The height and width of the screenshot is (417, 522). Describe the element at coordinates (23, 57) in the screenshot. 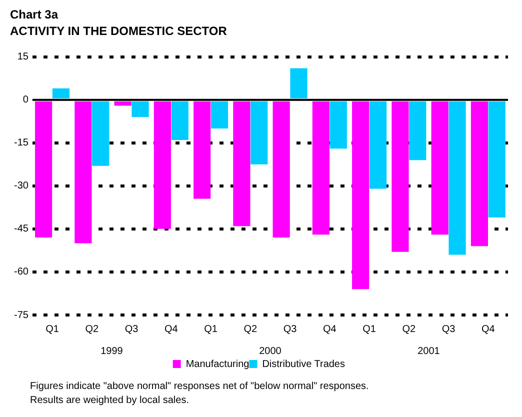

I see `y-tick-label: 15` at that location.